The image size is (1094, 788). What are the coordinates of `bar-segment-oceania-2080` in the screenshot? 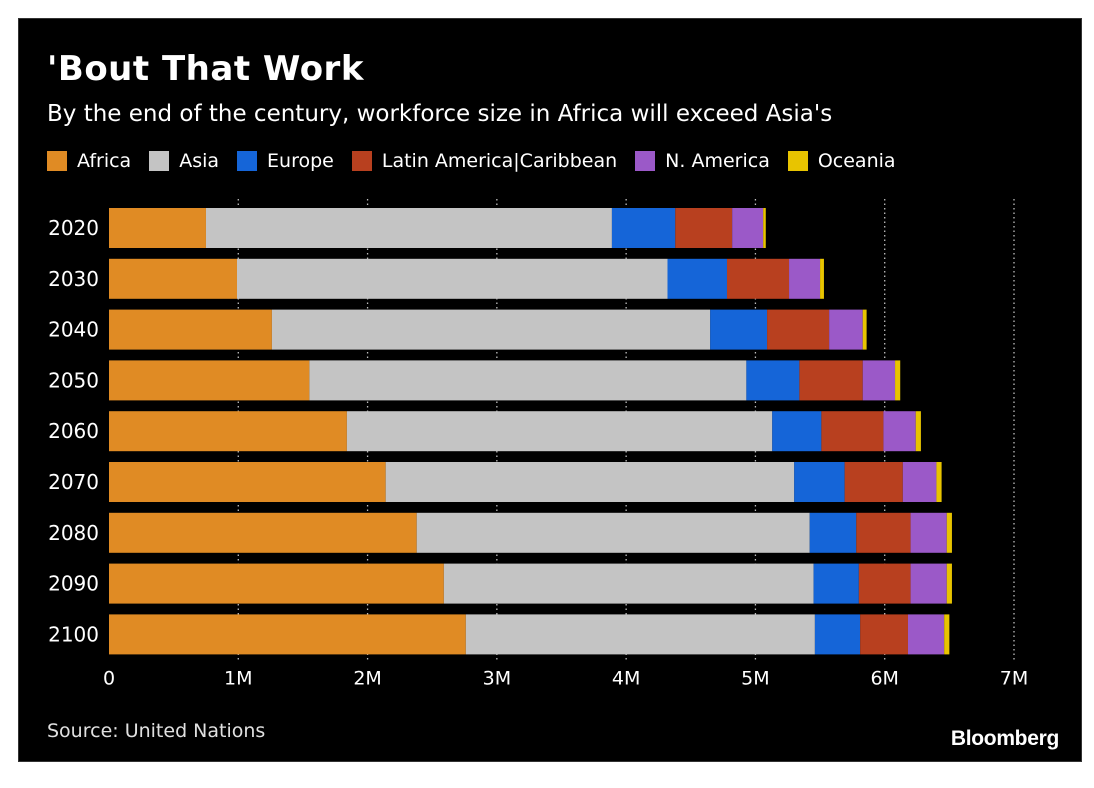 It's located at (949, 532).